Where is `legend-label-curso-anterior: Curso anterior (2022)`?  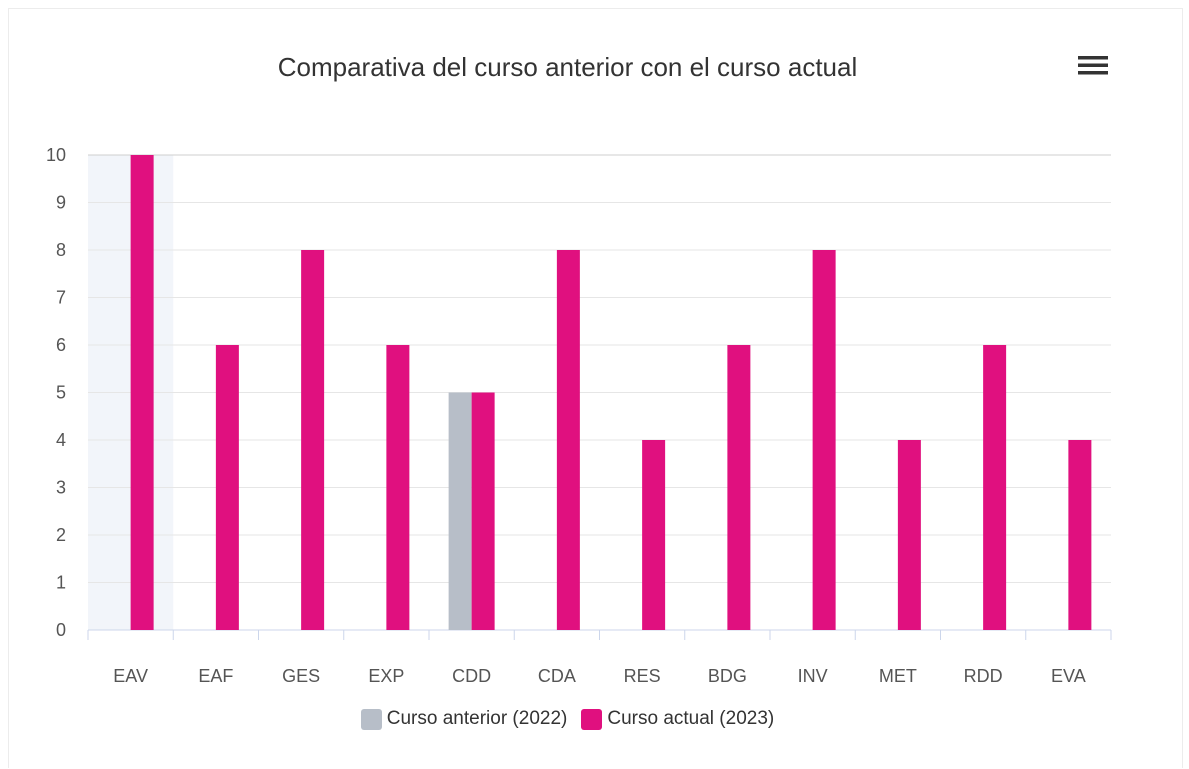
legend-label-curso-anterior: Curso anterior (2022) is located at coordinates (477, 718).